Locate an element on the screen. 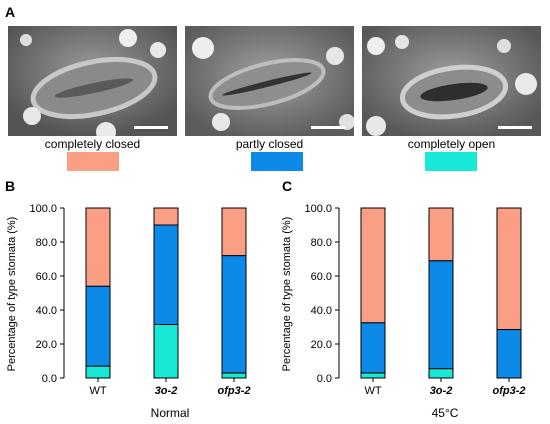 The height and width of the screenshot is (424, 550). stoma-open-illustration is located at coordinates (451, 81).